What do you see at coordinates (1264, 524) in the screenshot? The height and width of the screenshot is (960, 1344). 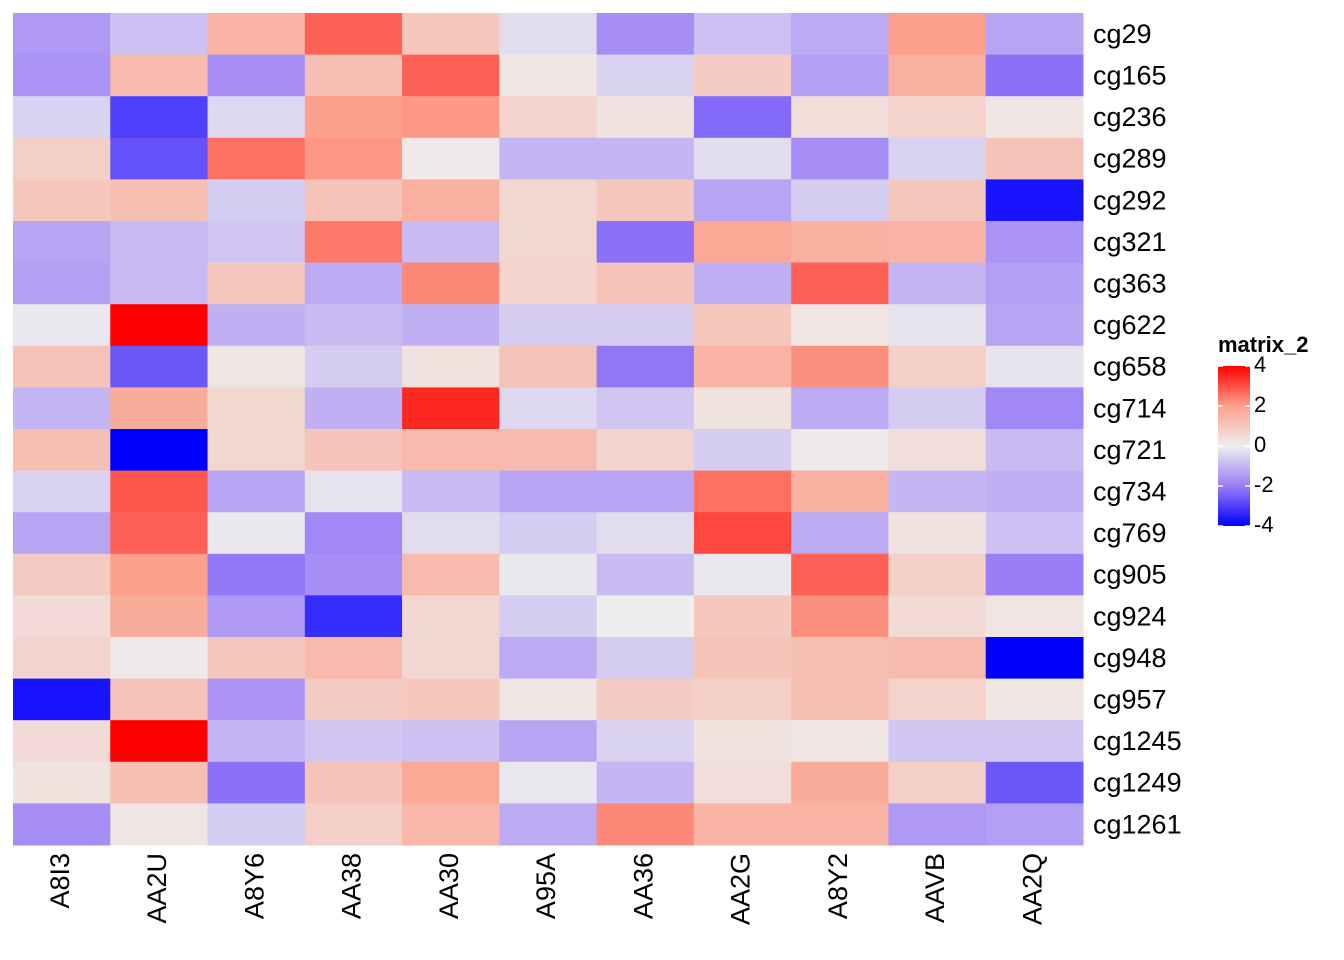 I see `legend-tick-label: -4` at bounding box center [1264, 524].